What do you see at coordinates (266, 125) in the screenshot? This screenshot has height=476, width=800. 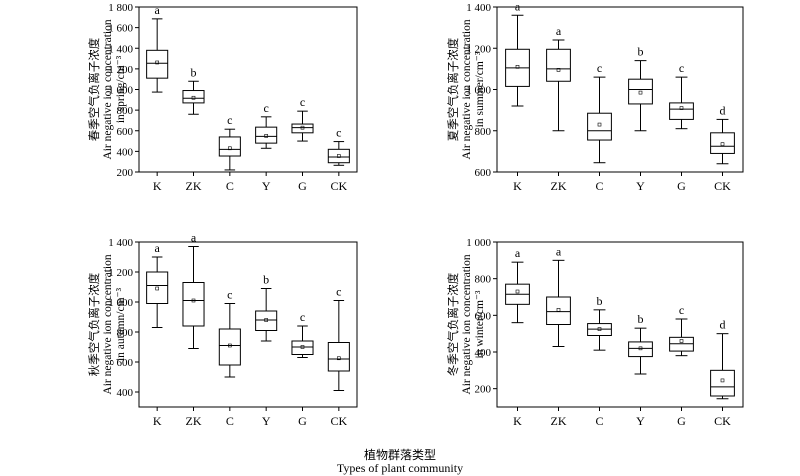 I see `box-Y: c` at bounding box center [266, 125].